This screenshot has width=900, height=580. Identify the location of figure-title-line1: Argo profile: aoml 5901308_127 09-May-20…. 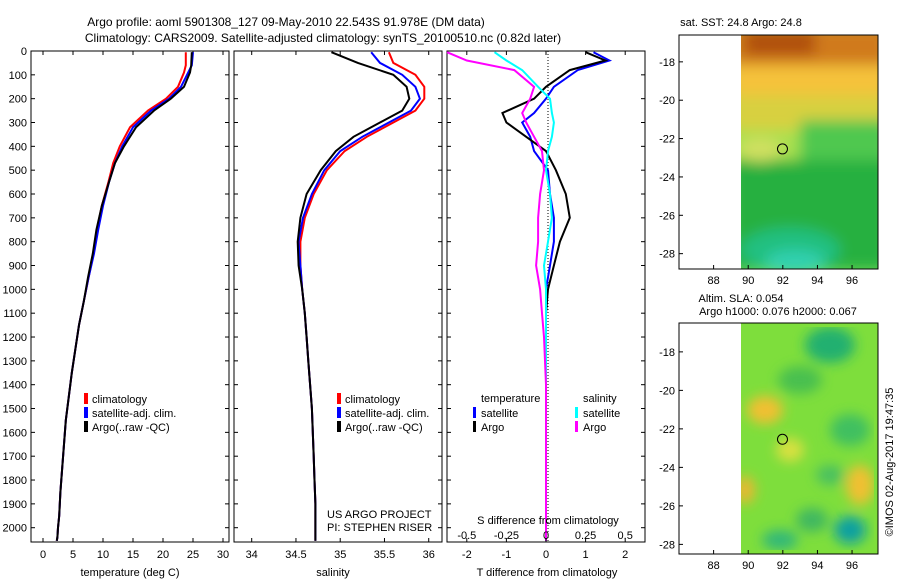
(286, 22).